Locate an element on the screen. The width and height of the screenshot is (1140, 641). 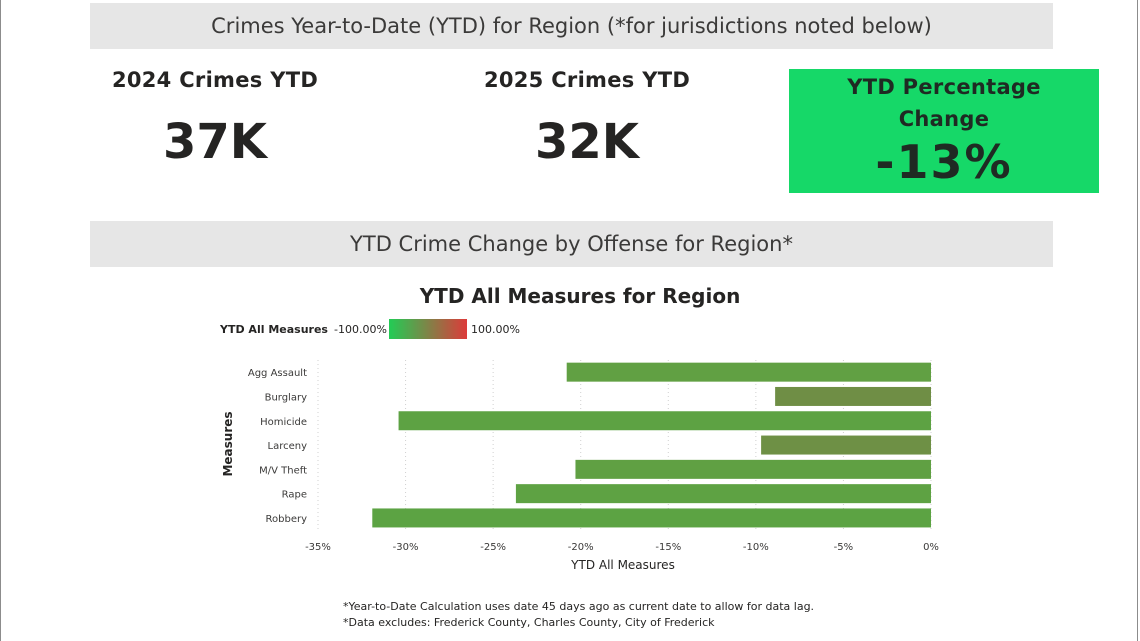
kpi-card-2024: 2024 Crimes YTD 37K is located at coordinates (215, 119).